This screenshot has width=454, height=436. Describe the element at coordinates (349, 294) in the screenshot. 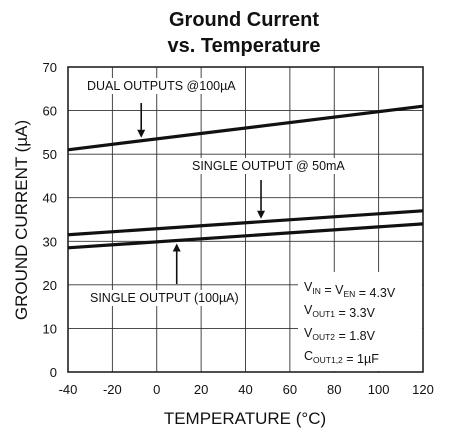

I see `condition-subscript: EN` at that location.